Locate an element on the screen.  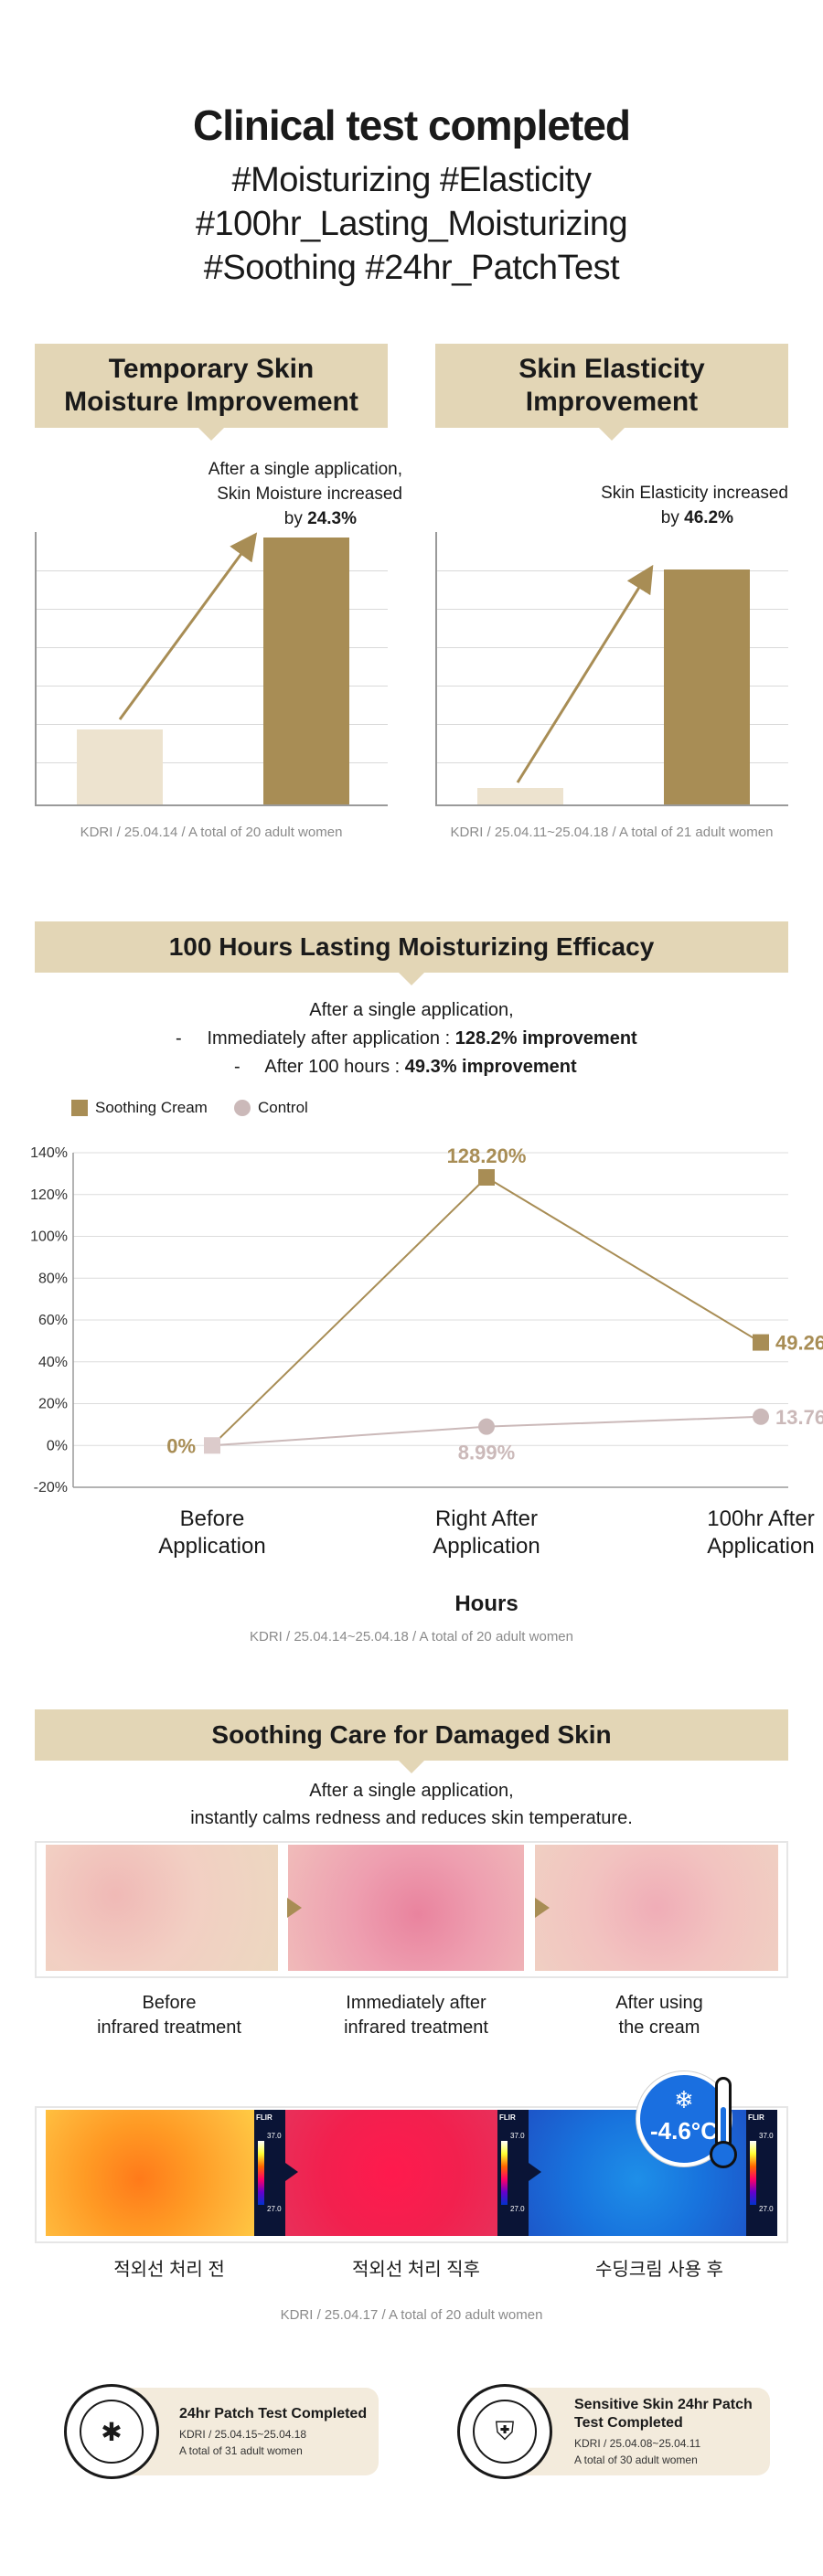
elasticity-bar-after is located at coordinates (707, 686).